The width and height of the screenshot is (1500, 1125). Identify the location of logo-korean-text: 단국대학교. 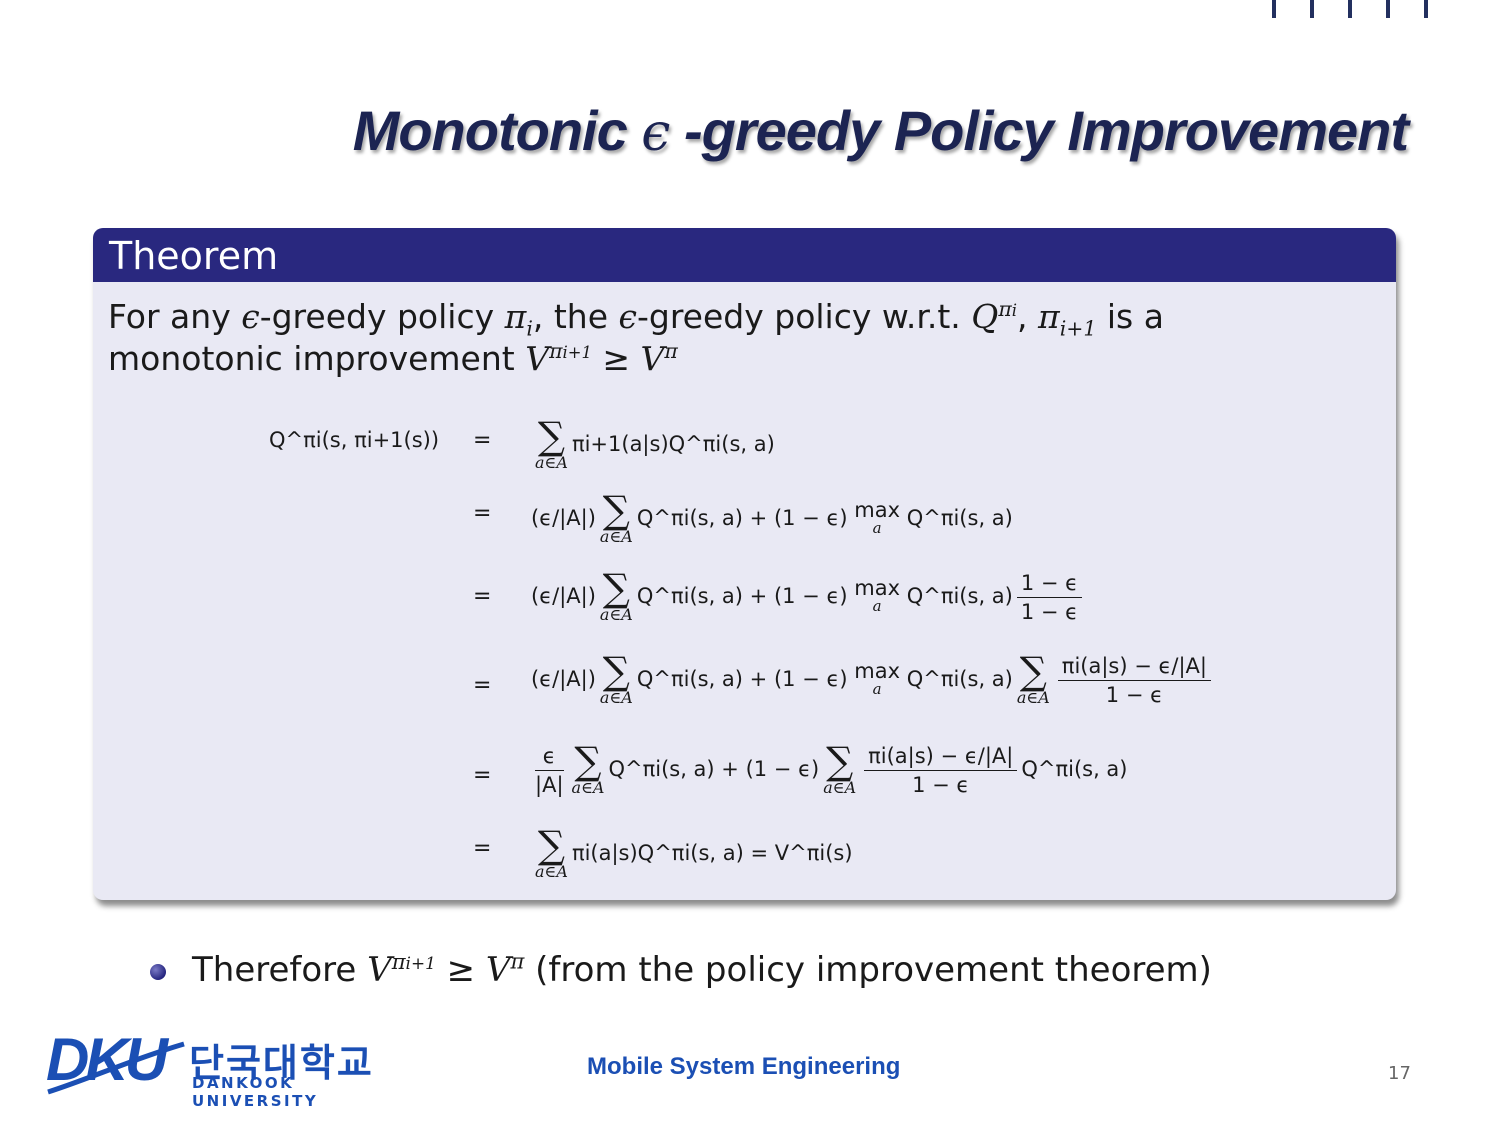
(281, 1063).